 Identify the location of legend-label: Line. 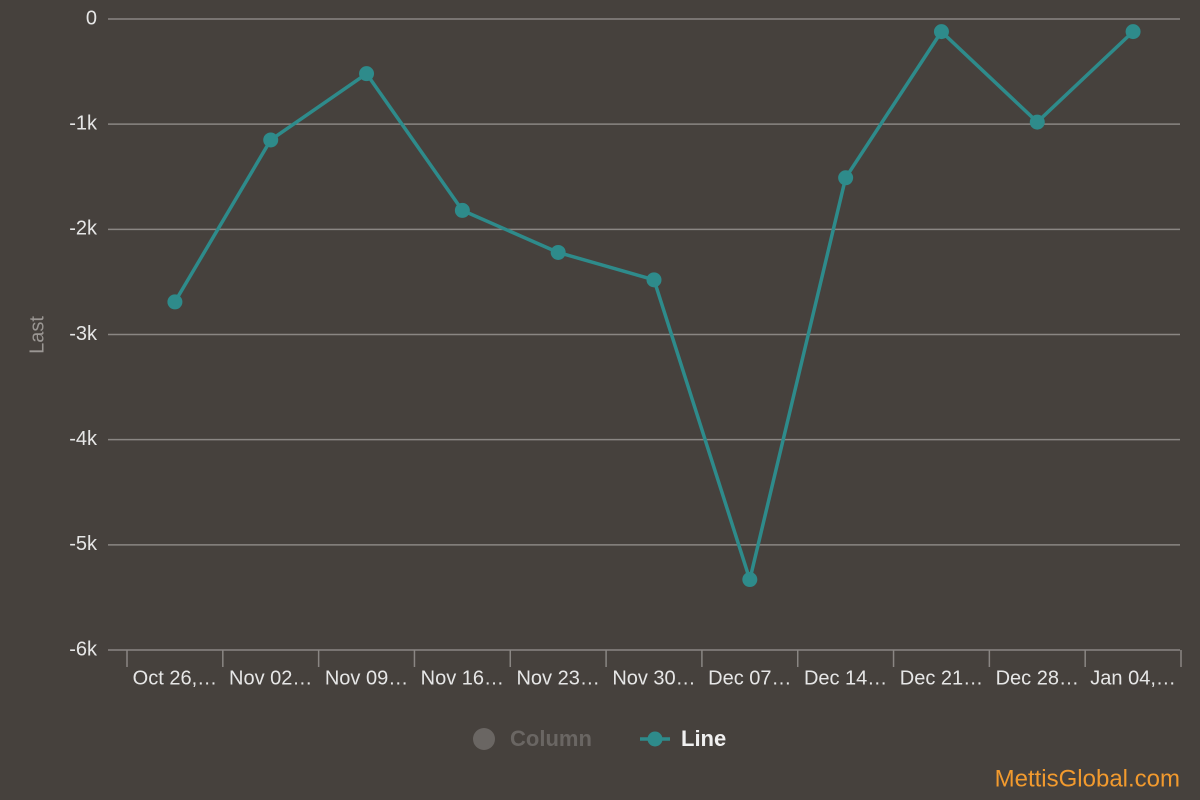
(703, 738).